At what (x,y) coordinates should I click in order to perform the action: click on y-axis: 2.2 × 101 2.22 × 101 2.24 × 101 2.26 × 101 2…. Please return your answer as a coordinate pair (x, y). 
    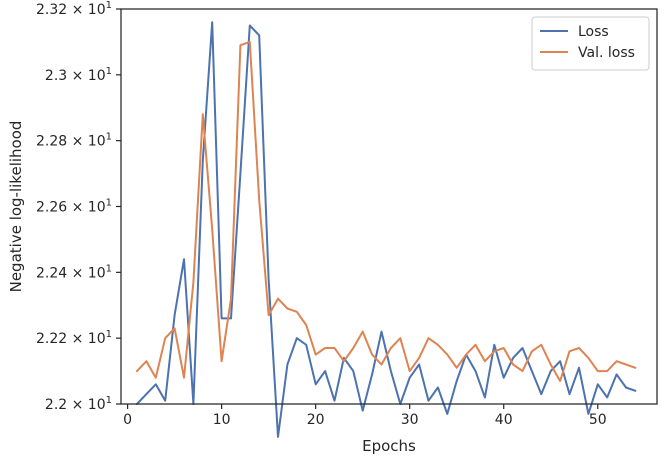
    Looking at the image, I should click on (78, 206).